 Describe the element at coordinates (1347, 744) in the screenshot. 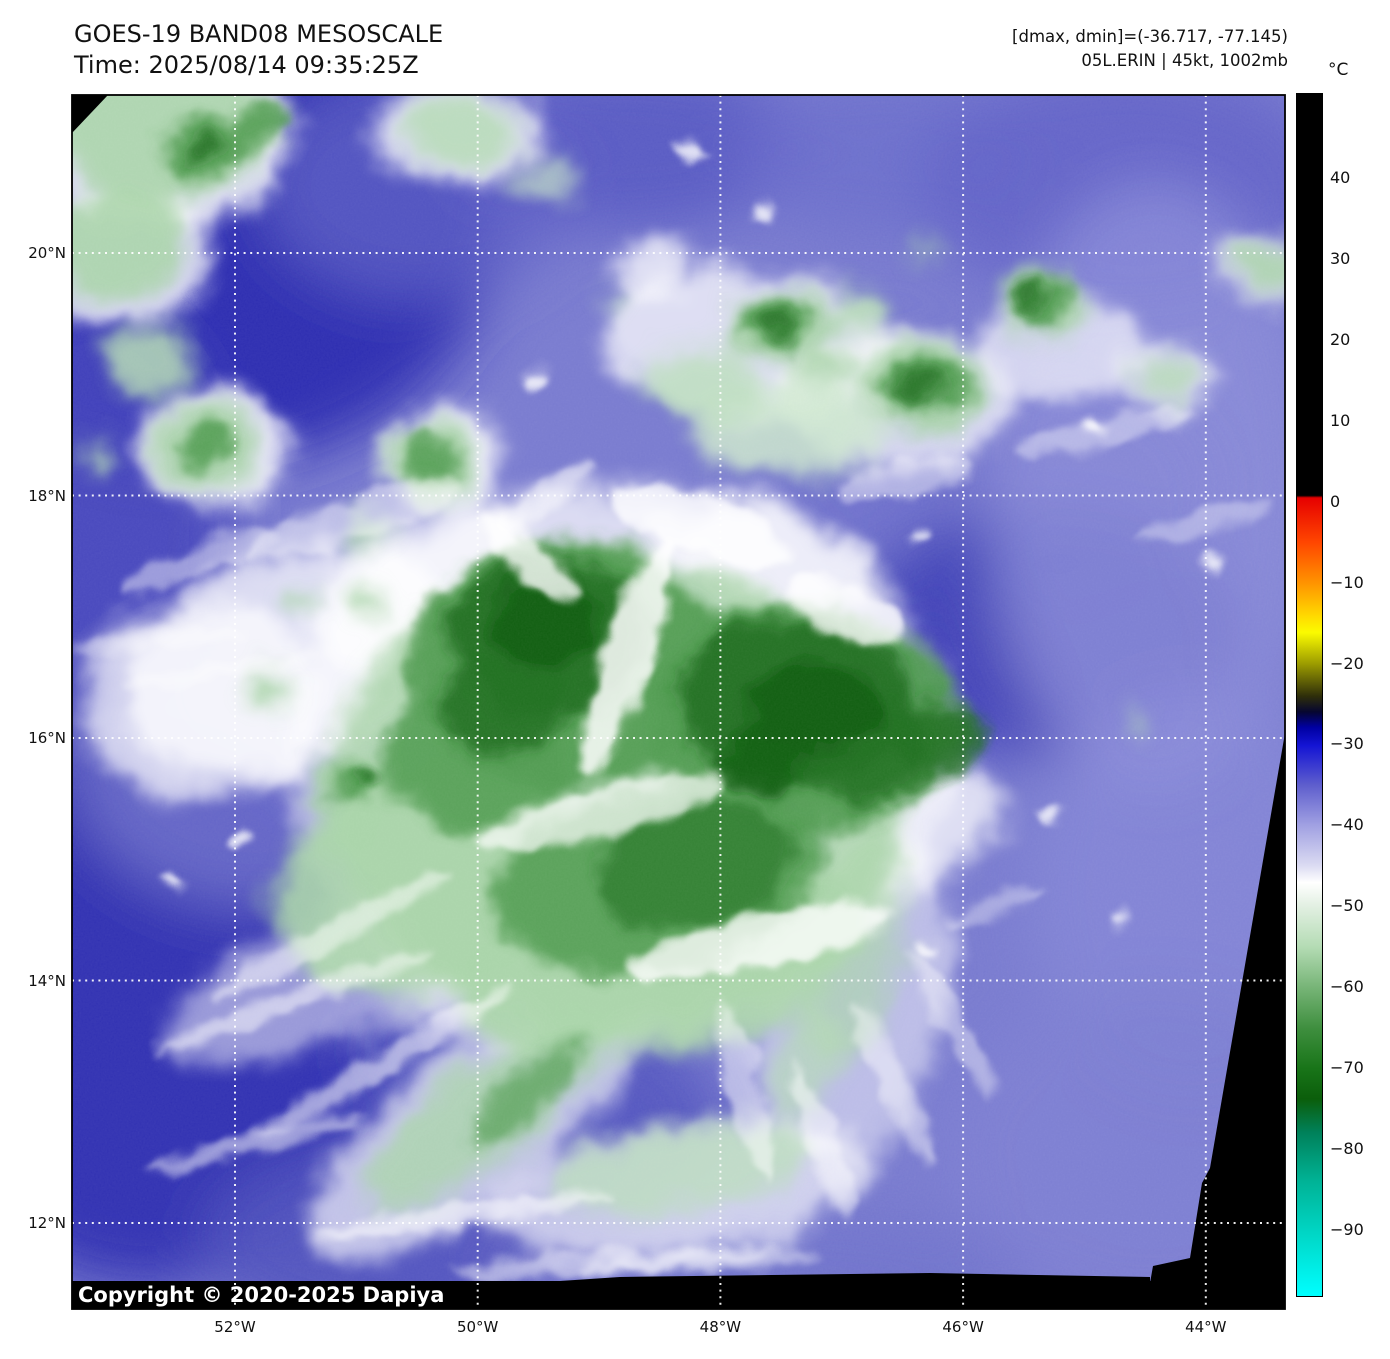

I see `colorbar-tick-label: −30` at that location.